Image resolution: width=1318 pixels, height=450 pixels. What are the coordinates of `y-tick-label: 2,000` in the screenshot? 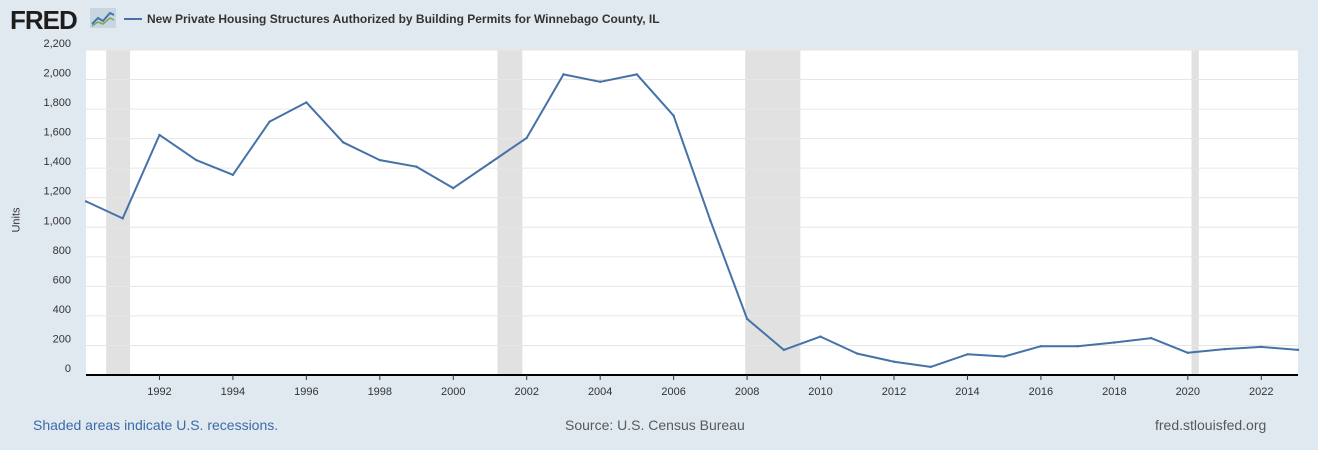 It's located at (57, 74).